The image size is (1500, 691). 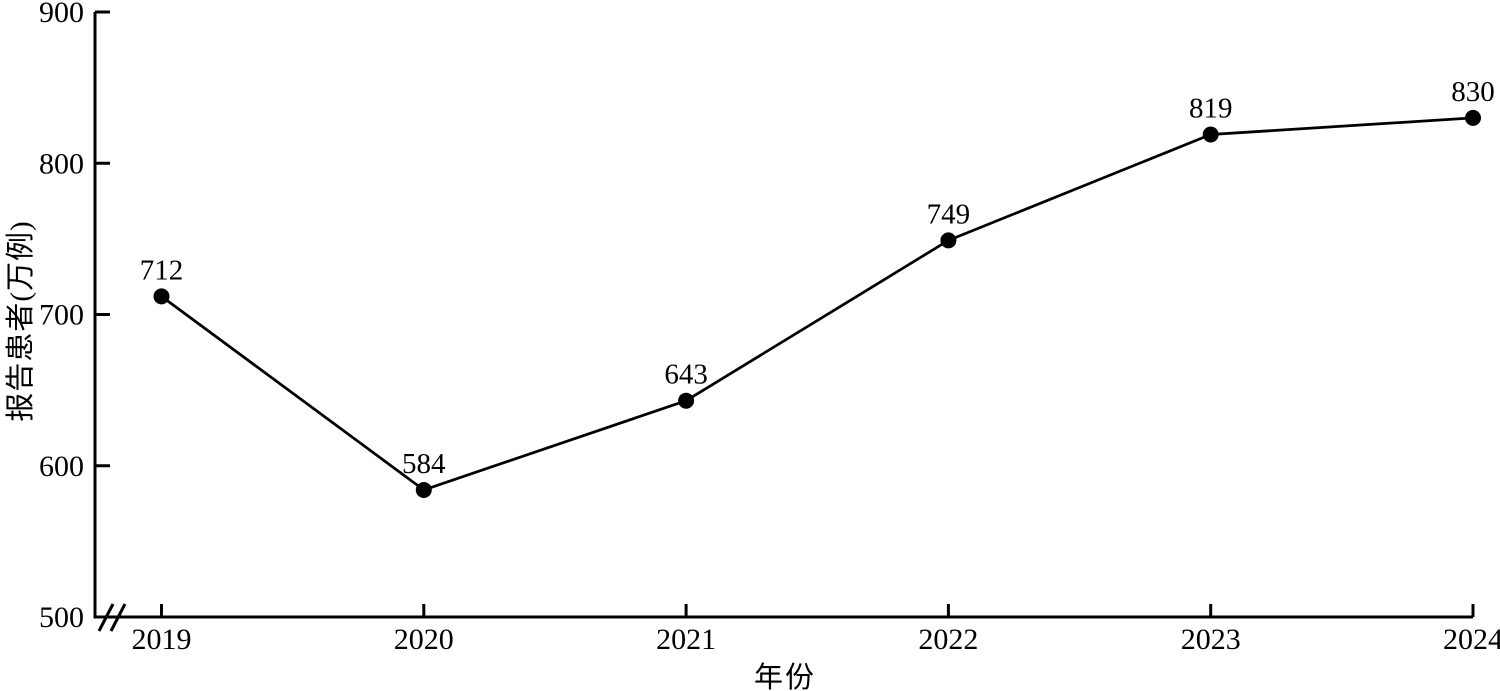 I want to click on x-tick-label: 2024, so click(x=1471, y=639).